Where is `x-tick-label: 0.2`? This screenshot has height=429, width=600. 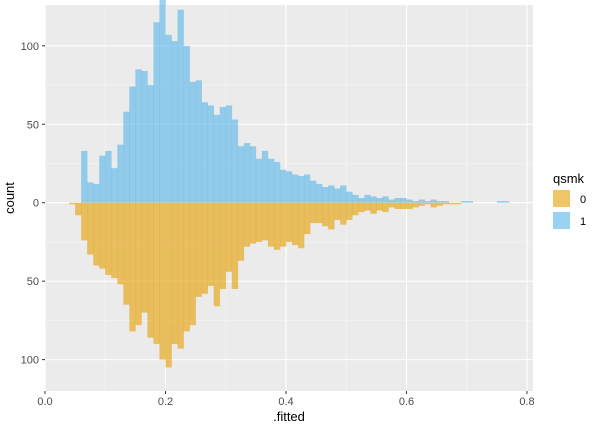
x-tick-label: 0.2 is located at coordinates (165, 402).